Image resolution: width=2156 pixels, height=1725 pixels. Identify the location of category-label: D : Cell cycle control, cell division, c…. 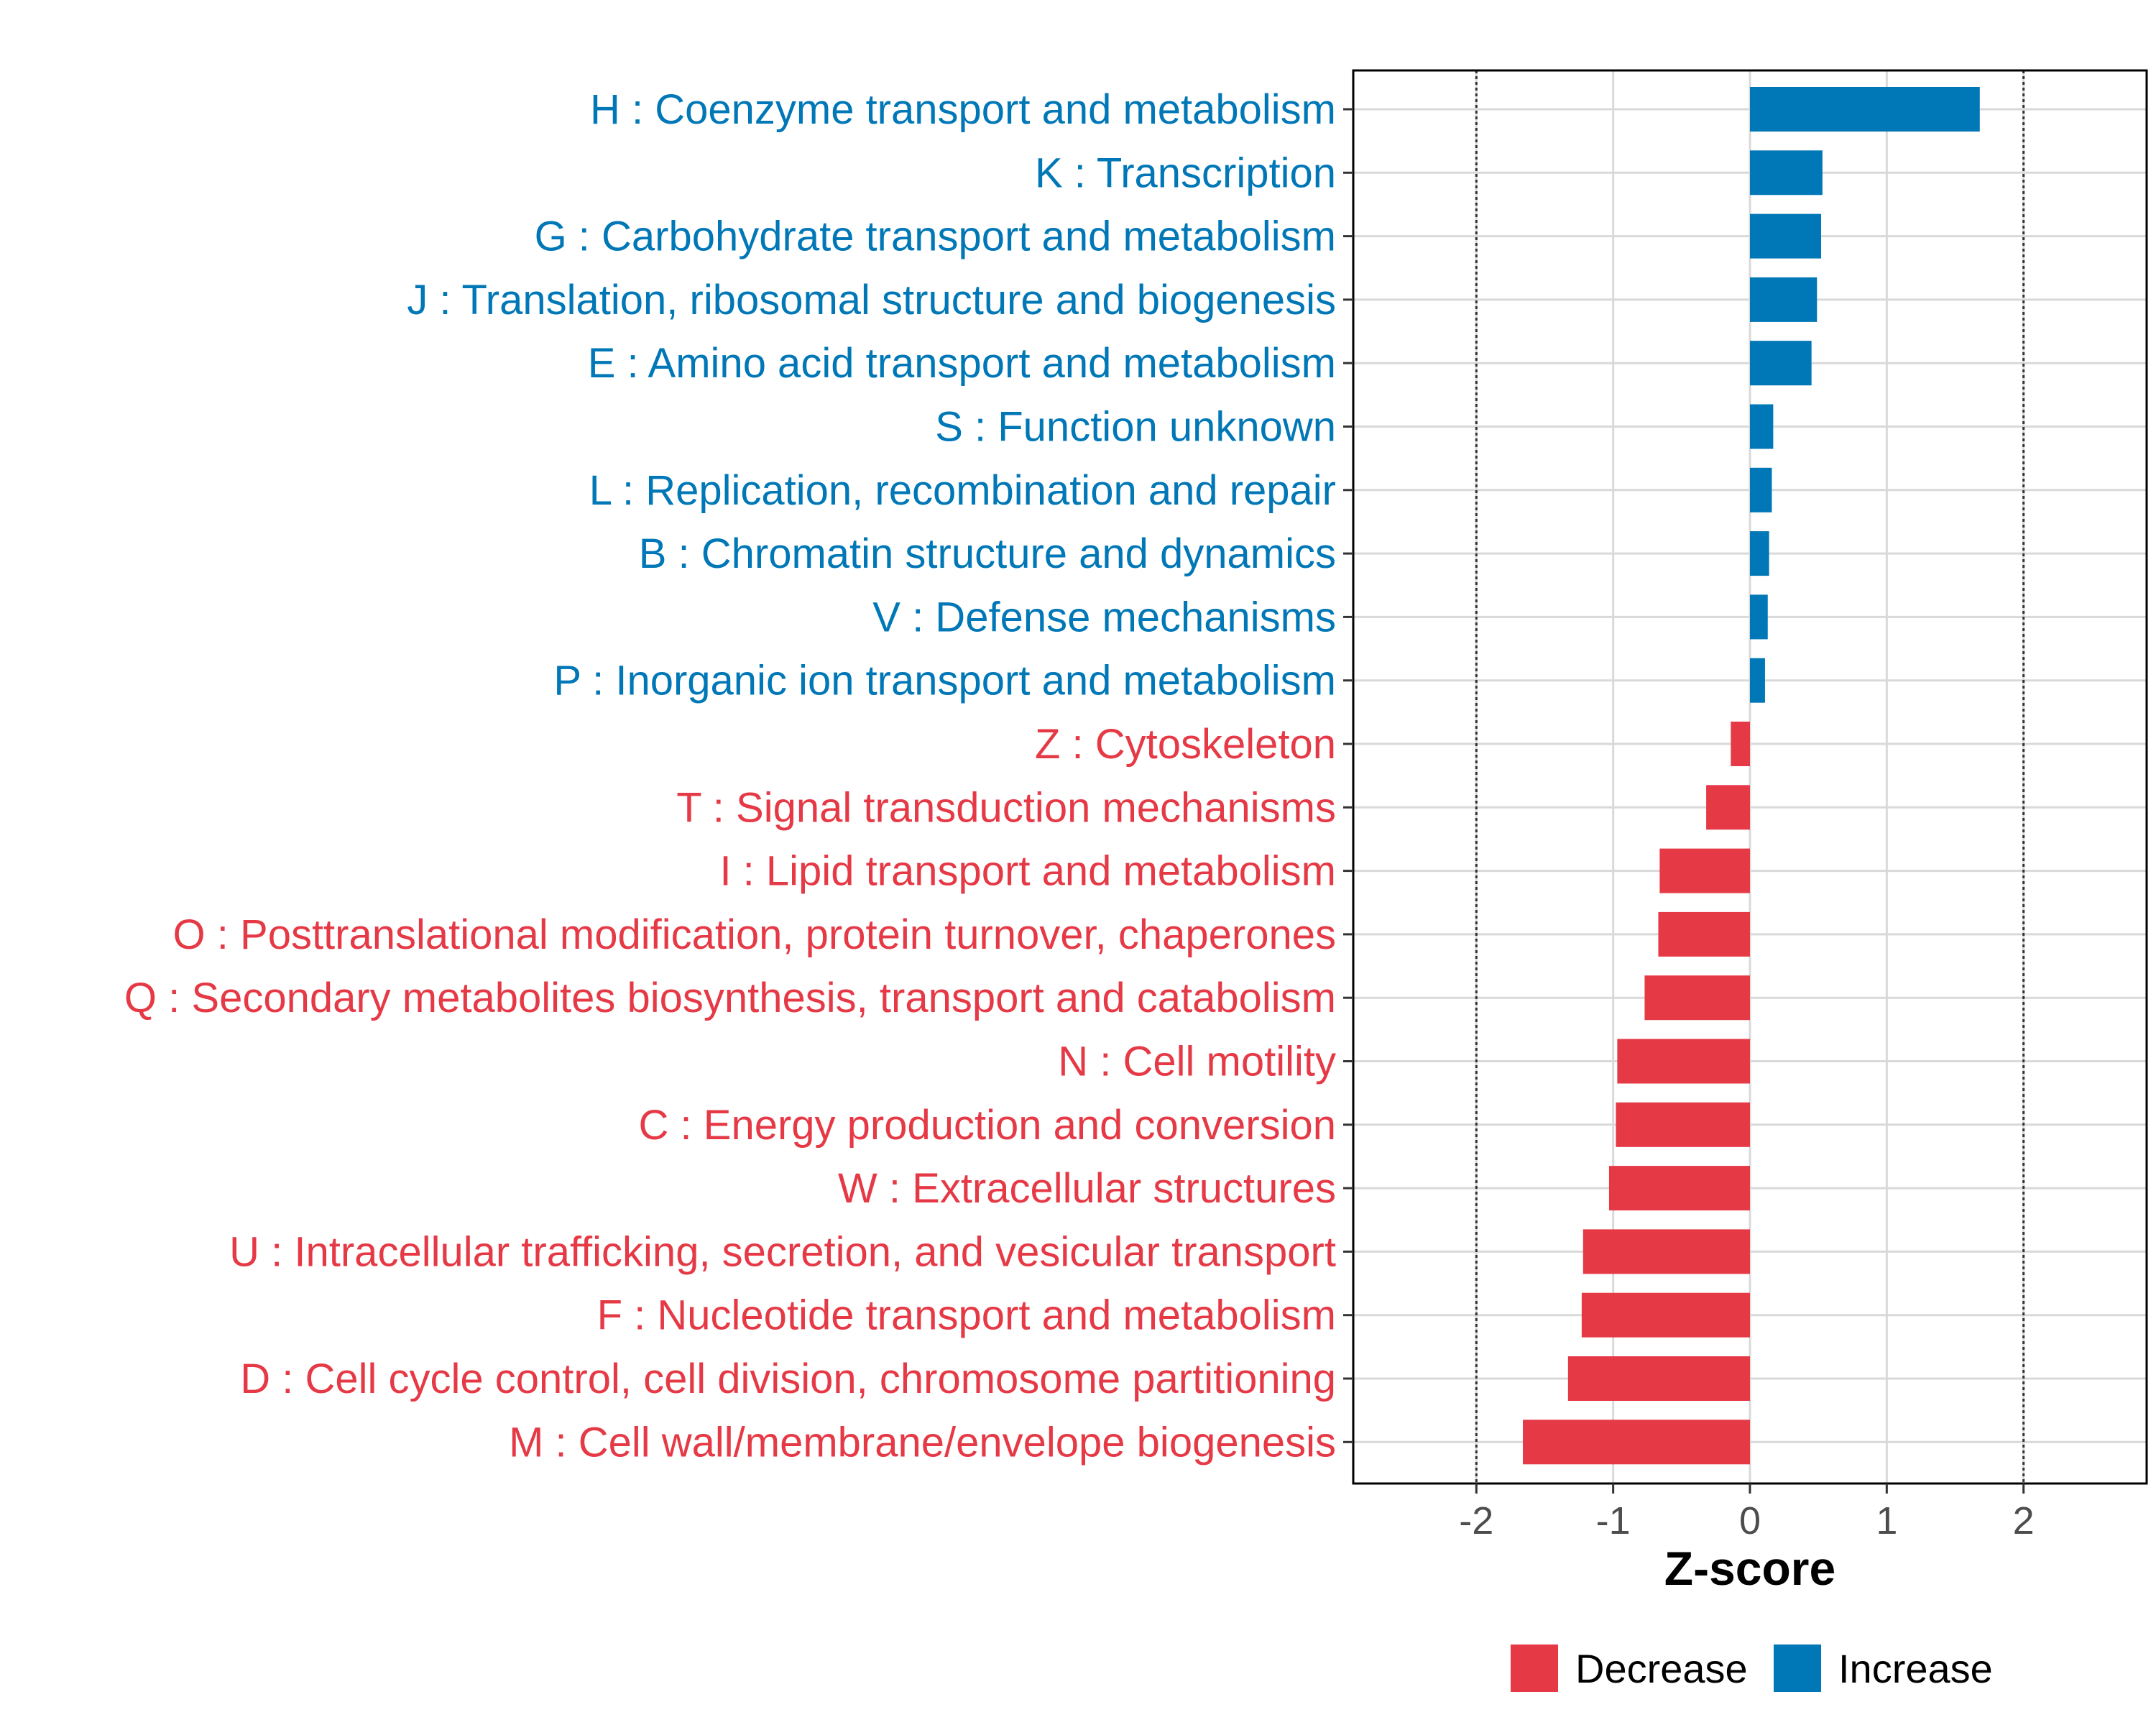
(788, 1379).